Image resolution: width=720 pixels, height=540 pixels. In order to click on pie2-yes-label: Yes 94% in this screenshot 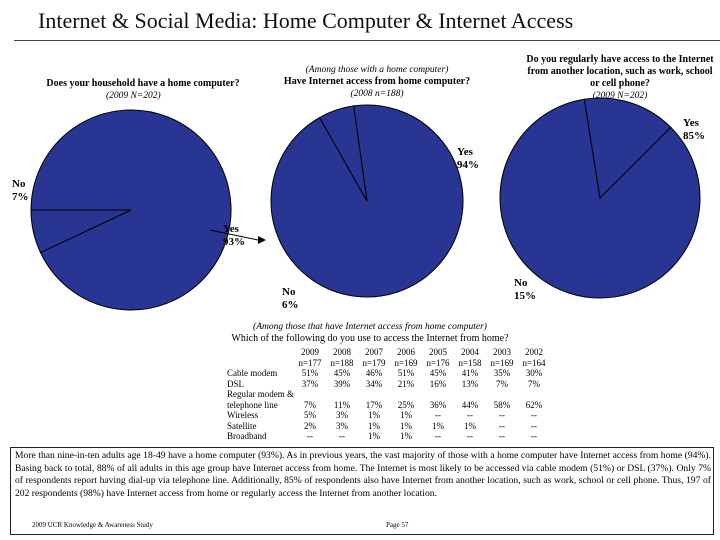, I will do `click(468, 159)`.